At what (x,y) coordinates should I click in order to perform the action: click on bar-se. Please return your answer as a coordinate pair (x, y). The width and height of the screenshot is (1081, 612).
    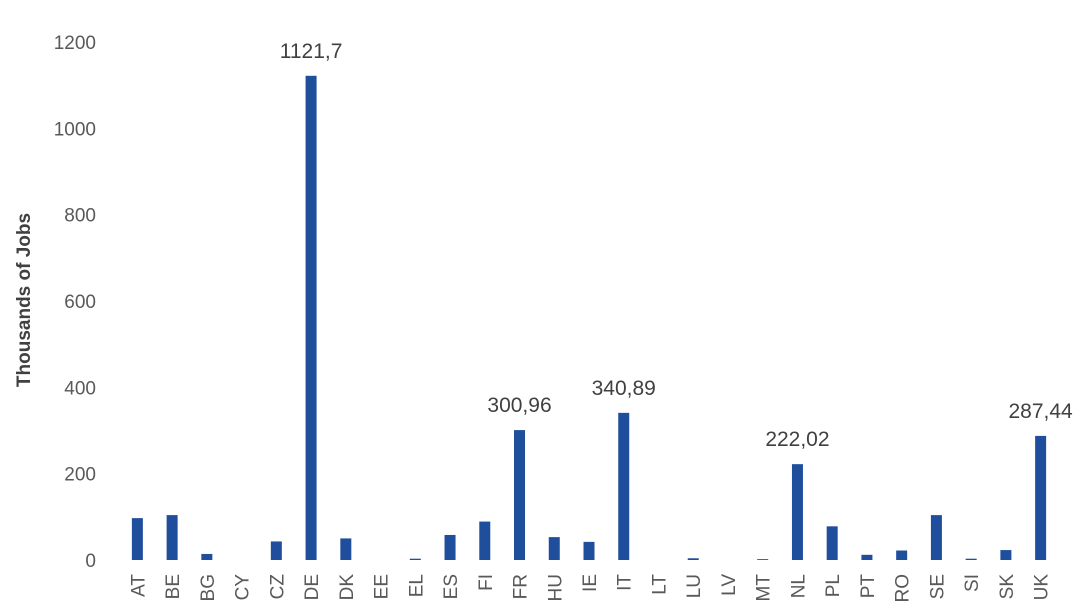
    Looking at the image, I should click on (936, 537).